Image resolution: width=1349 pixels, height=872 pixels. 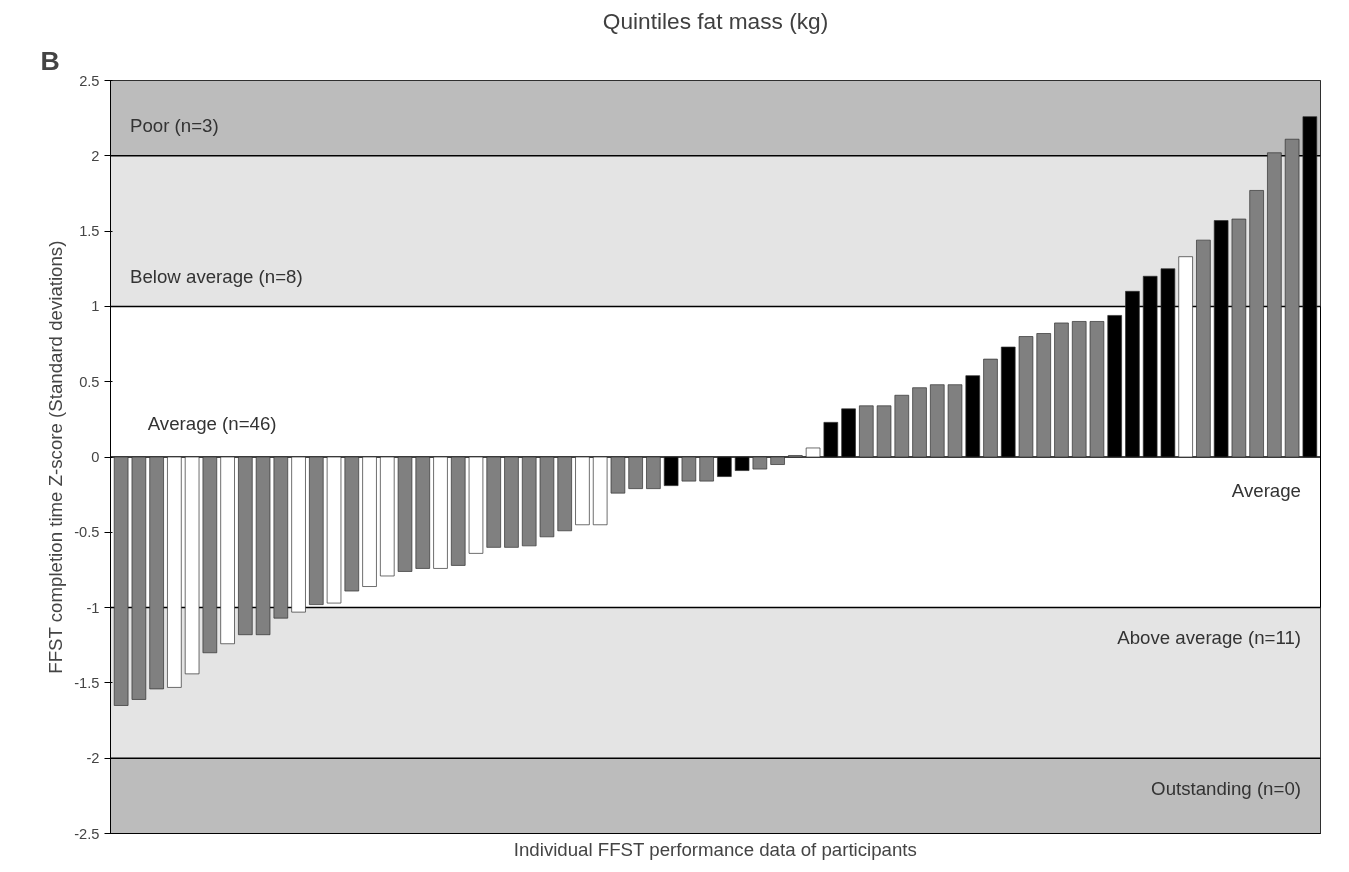 What do you see at coordinates (56, 457) in the screenshot?
I see `y-axis-title: FFST completion time Z-score (Standard deviations)` at bounding box center [56, 457].